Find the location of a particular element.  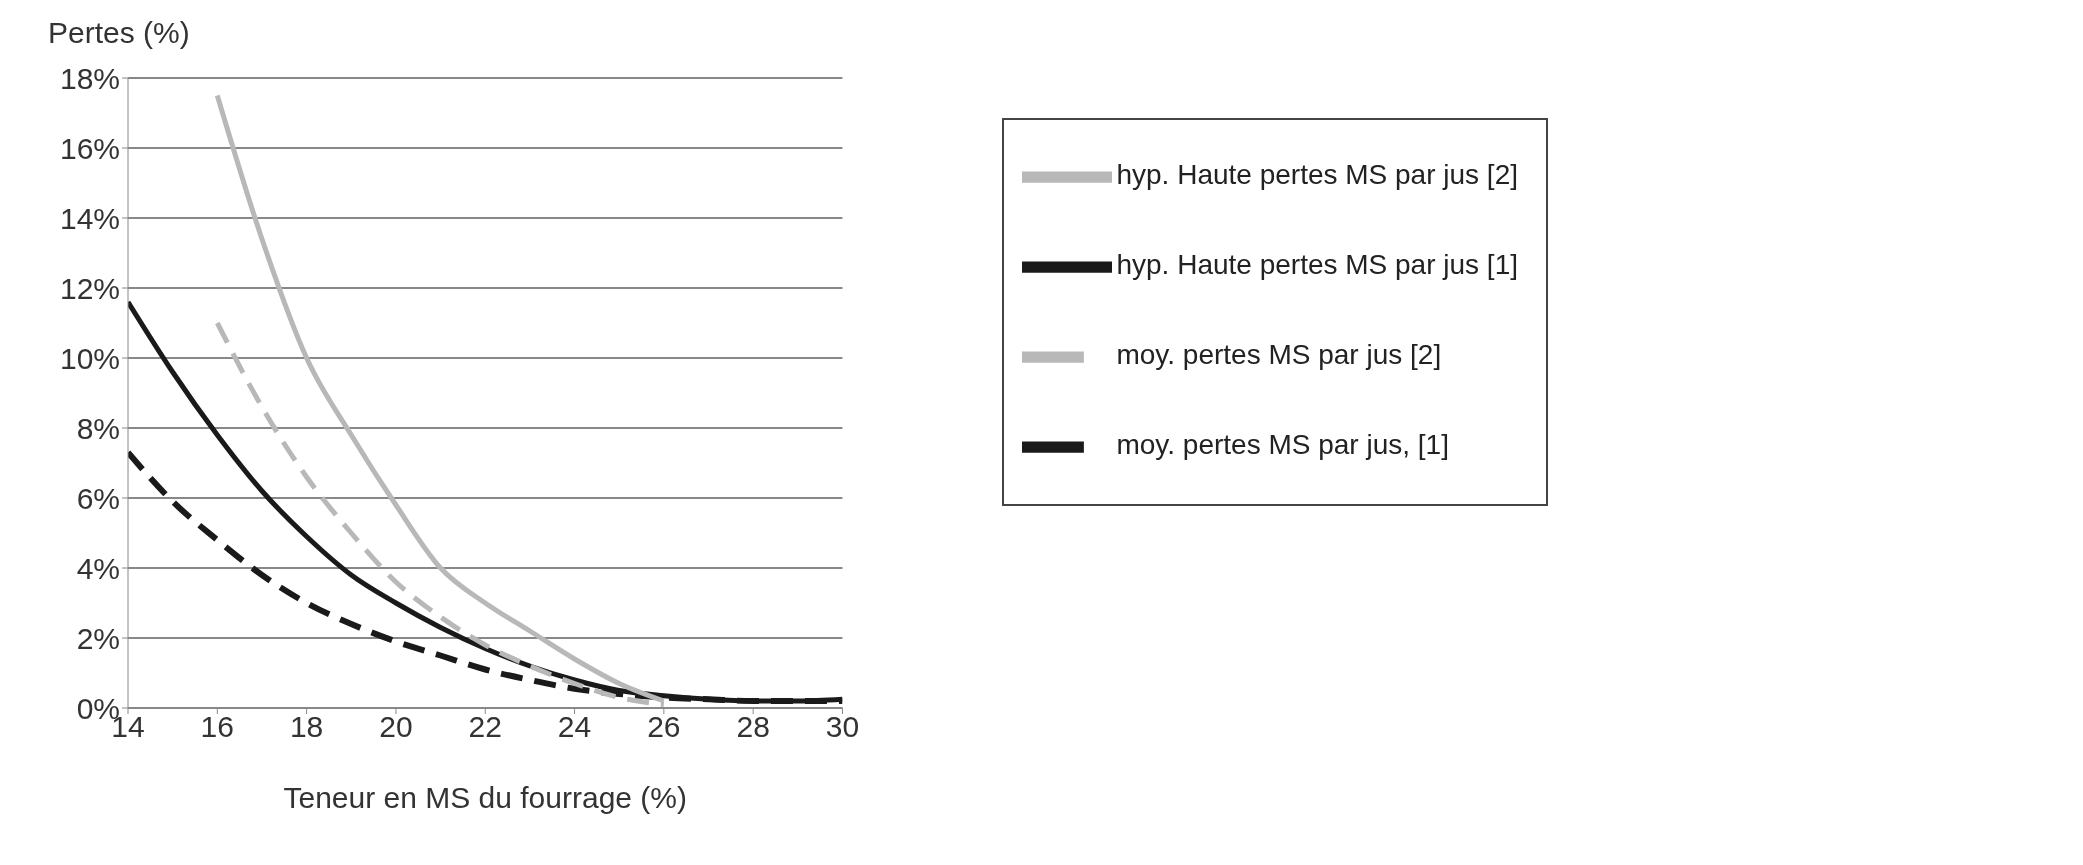

y-tick-label: 2% is located at coordinates (98, 638).